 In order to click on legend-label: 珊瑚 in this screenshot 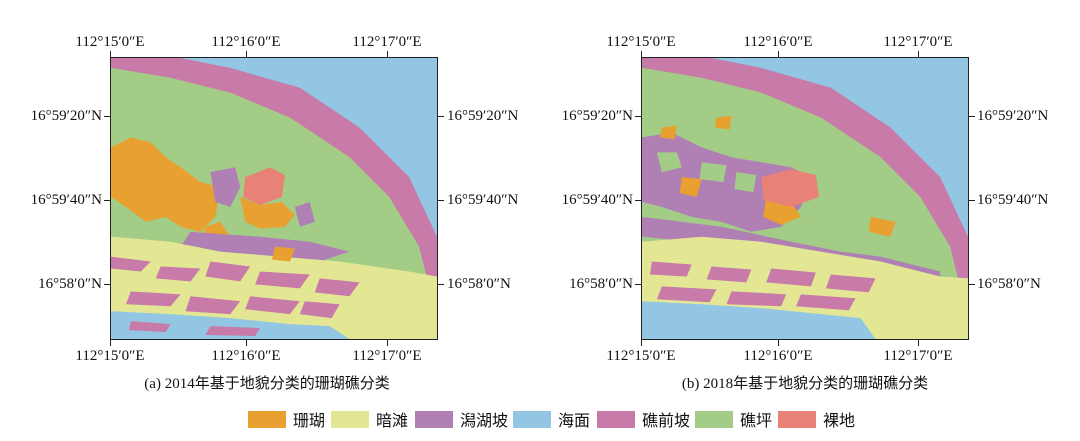, I will do `click(309, 421)`.